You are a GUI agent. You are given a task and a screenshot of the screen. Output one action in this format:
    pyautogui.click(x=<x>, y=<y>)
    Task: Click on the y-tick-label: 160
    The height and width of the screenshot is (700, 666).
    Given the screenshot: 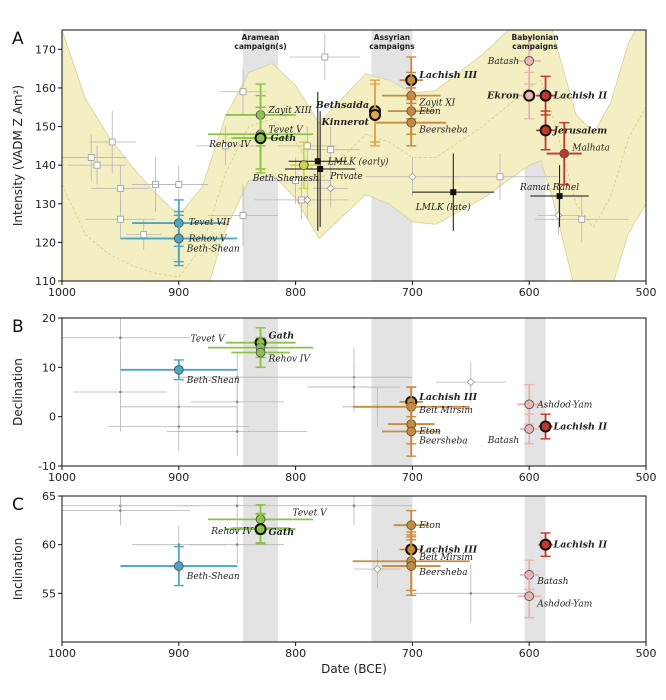 What is the action you would take?
    pyautogui.click(x=45, y=88)
    